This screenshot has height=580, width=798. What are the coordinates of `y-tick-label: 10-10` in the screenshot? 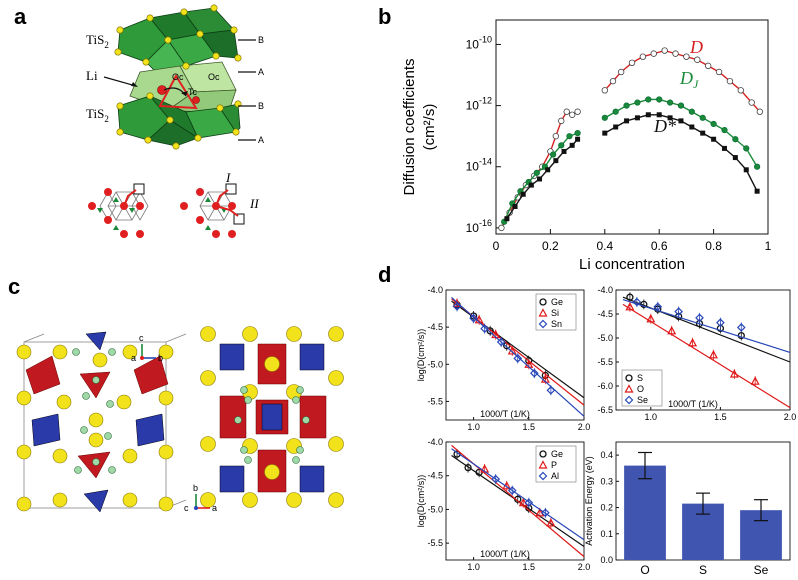 It's located at (479, 42).